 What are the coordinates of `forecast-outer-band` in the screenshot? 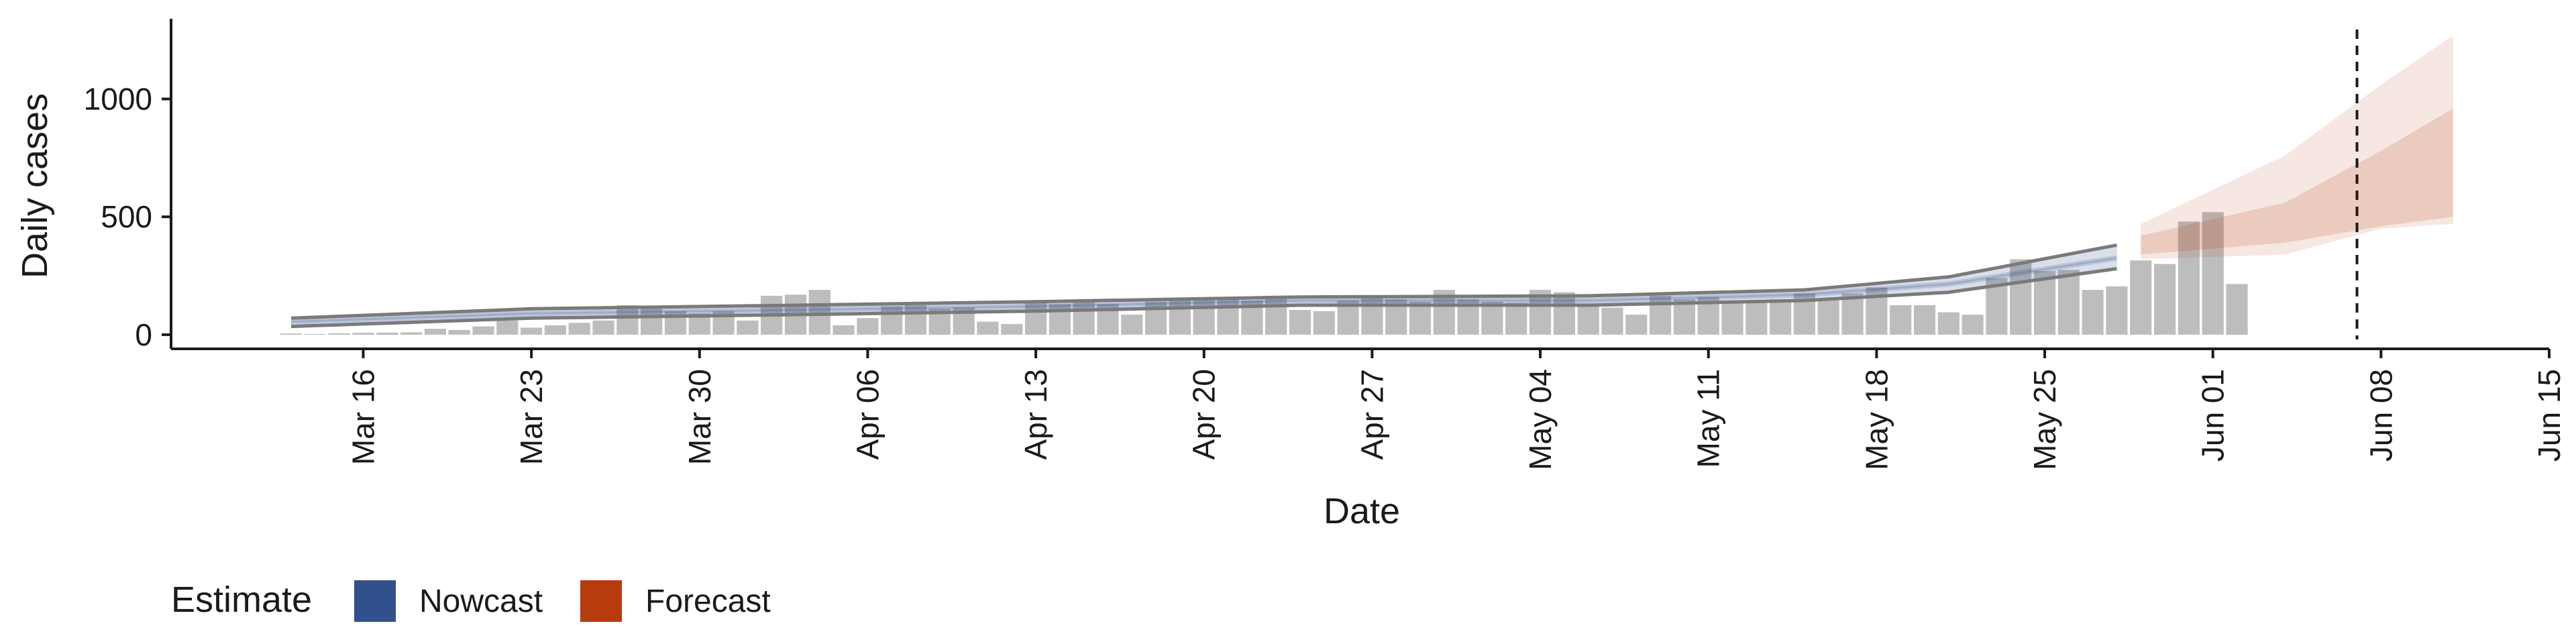 It's located at (2297, 147).